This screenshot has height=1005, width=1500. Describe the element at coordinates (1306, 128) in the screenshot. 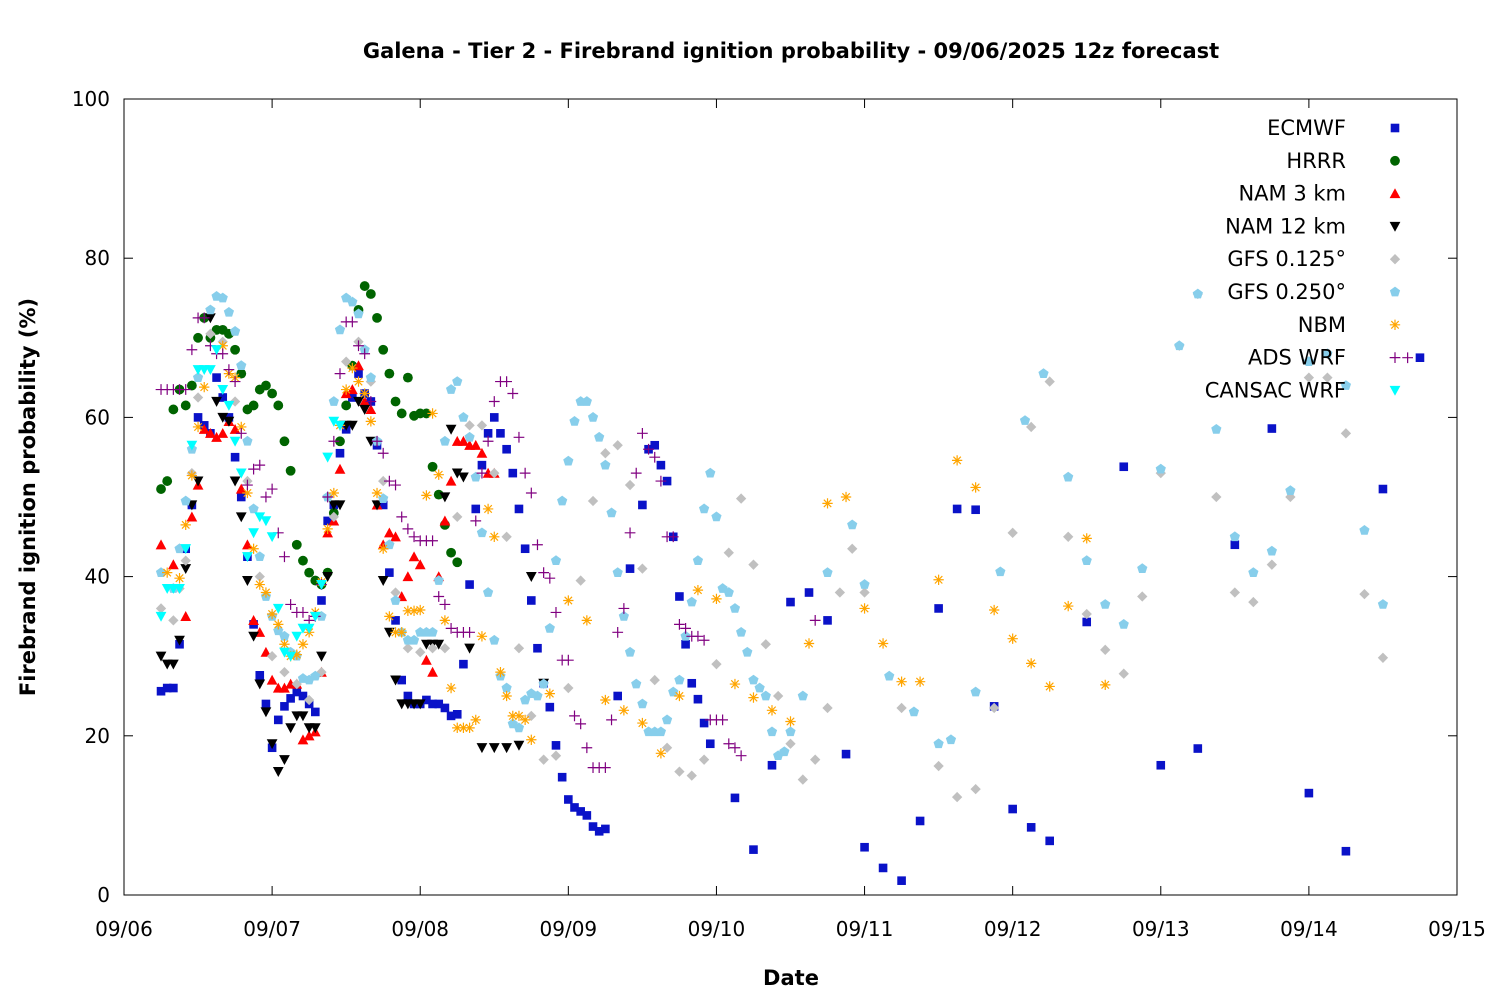

I see `legend-label: ECMWF` at that location.